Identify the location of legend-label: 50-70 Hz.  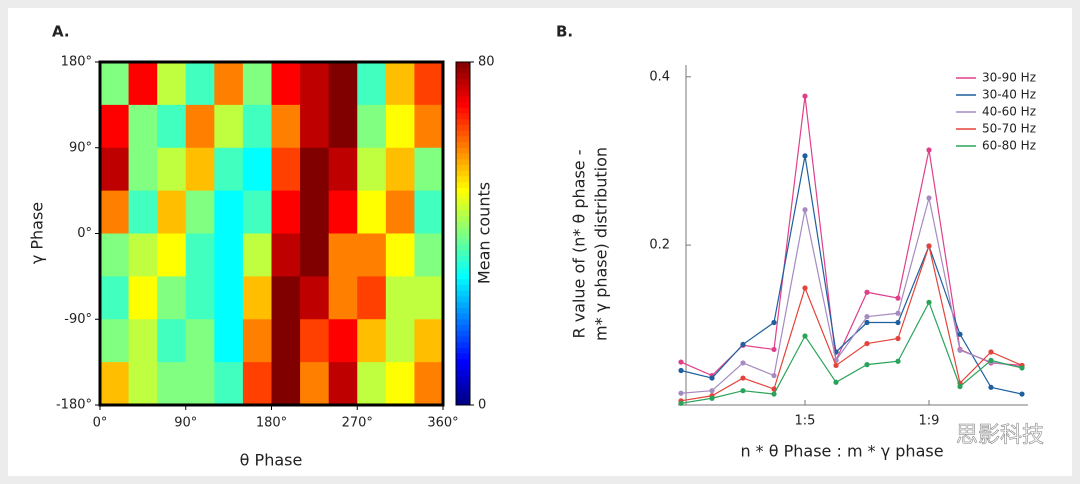
(1009, 129).